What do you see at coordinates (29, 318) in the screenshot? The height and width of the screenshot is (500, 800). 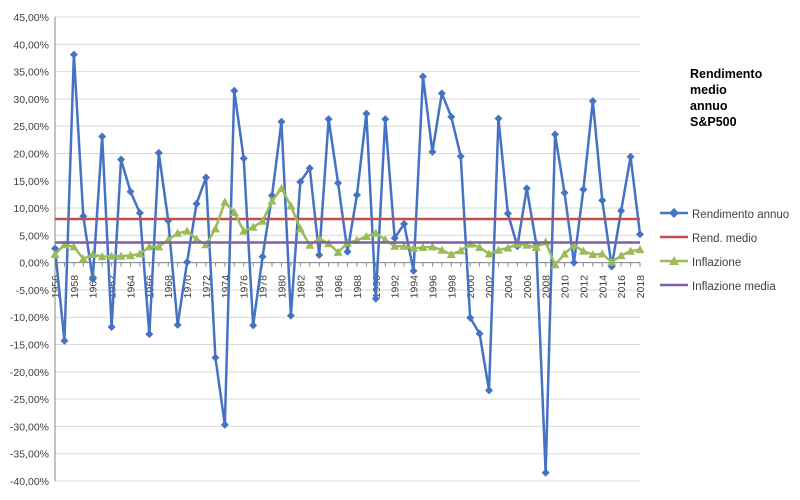 I see `y-tick-label: -10,00%` at bounding box center [29, 318].